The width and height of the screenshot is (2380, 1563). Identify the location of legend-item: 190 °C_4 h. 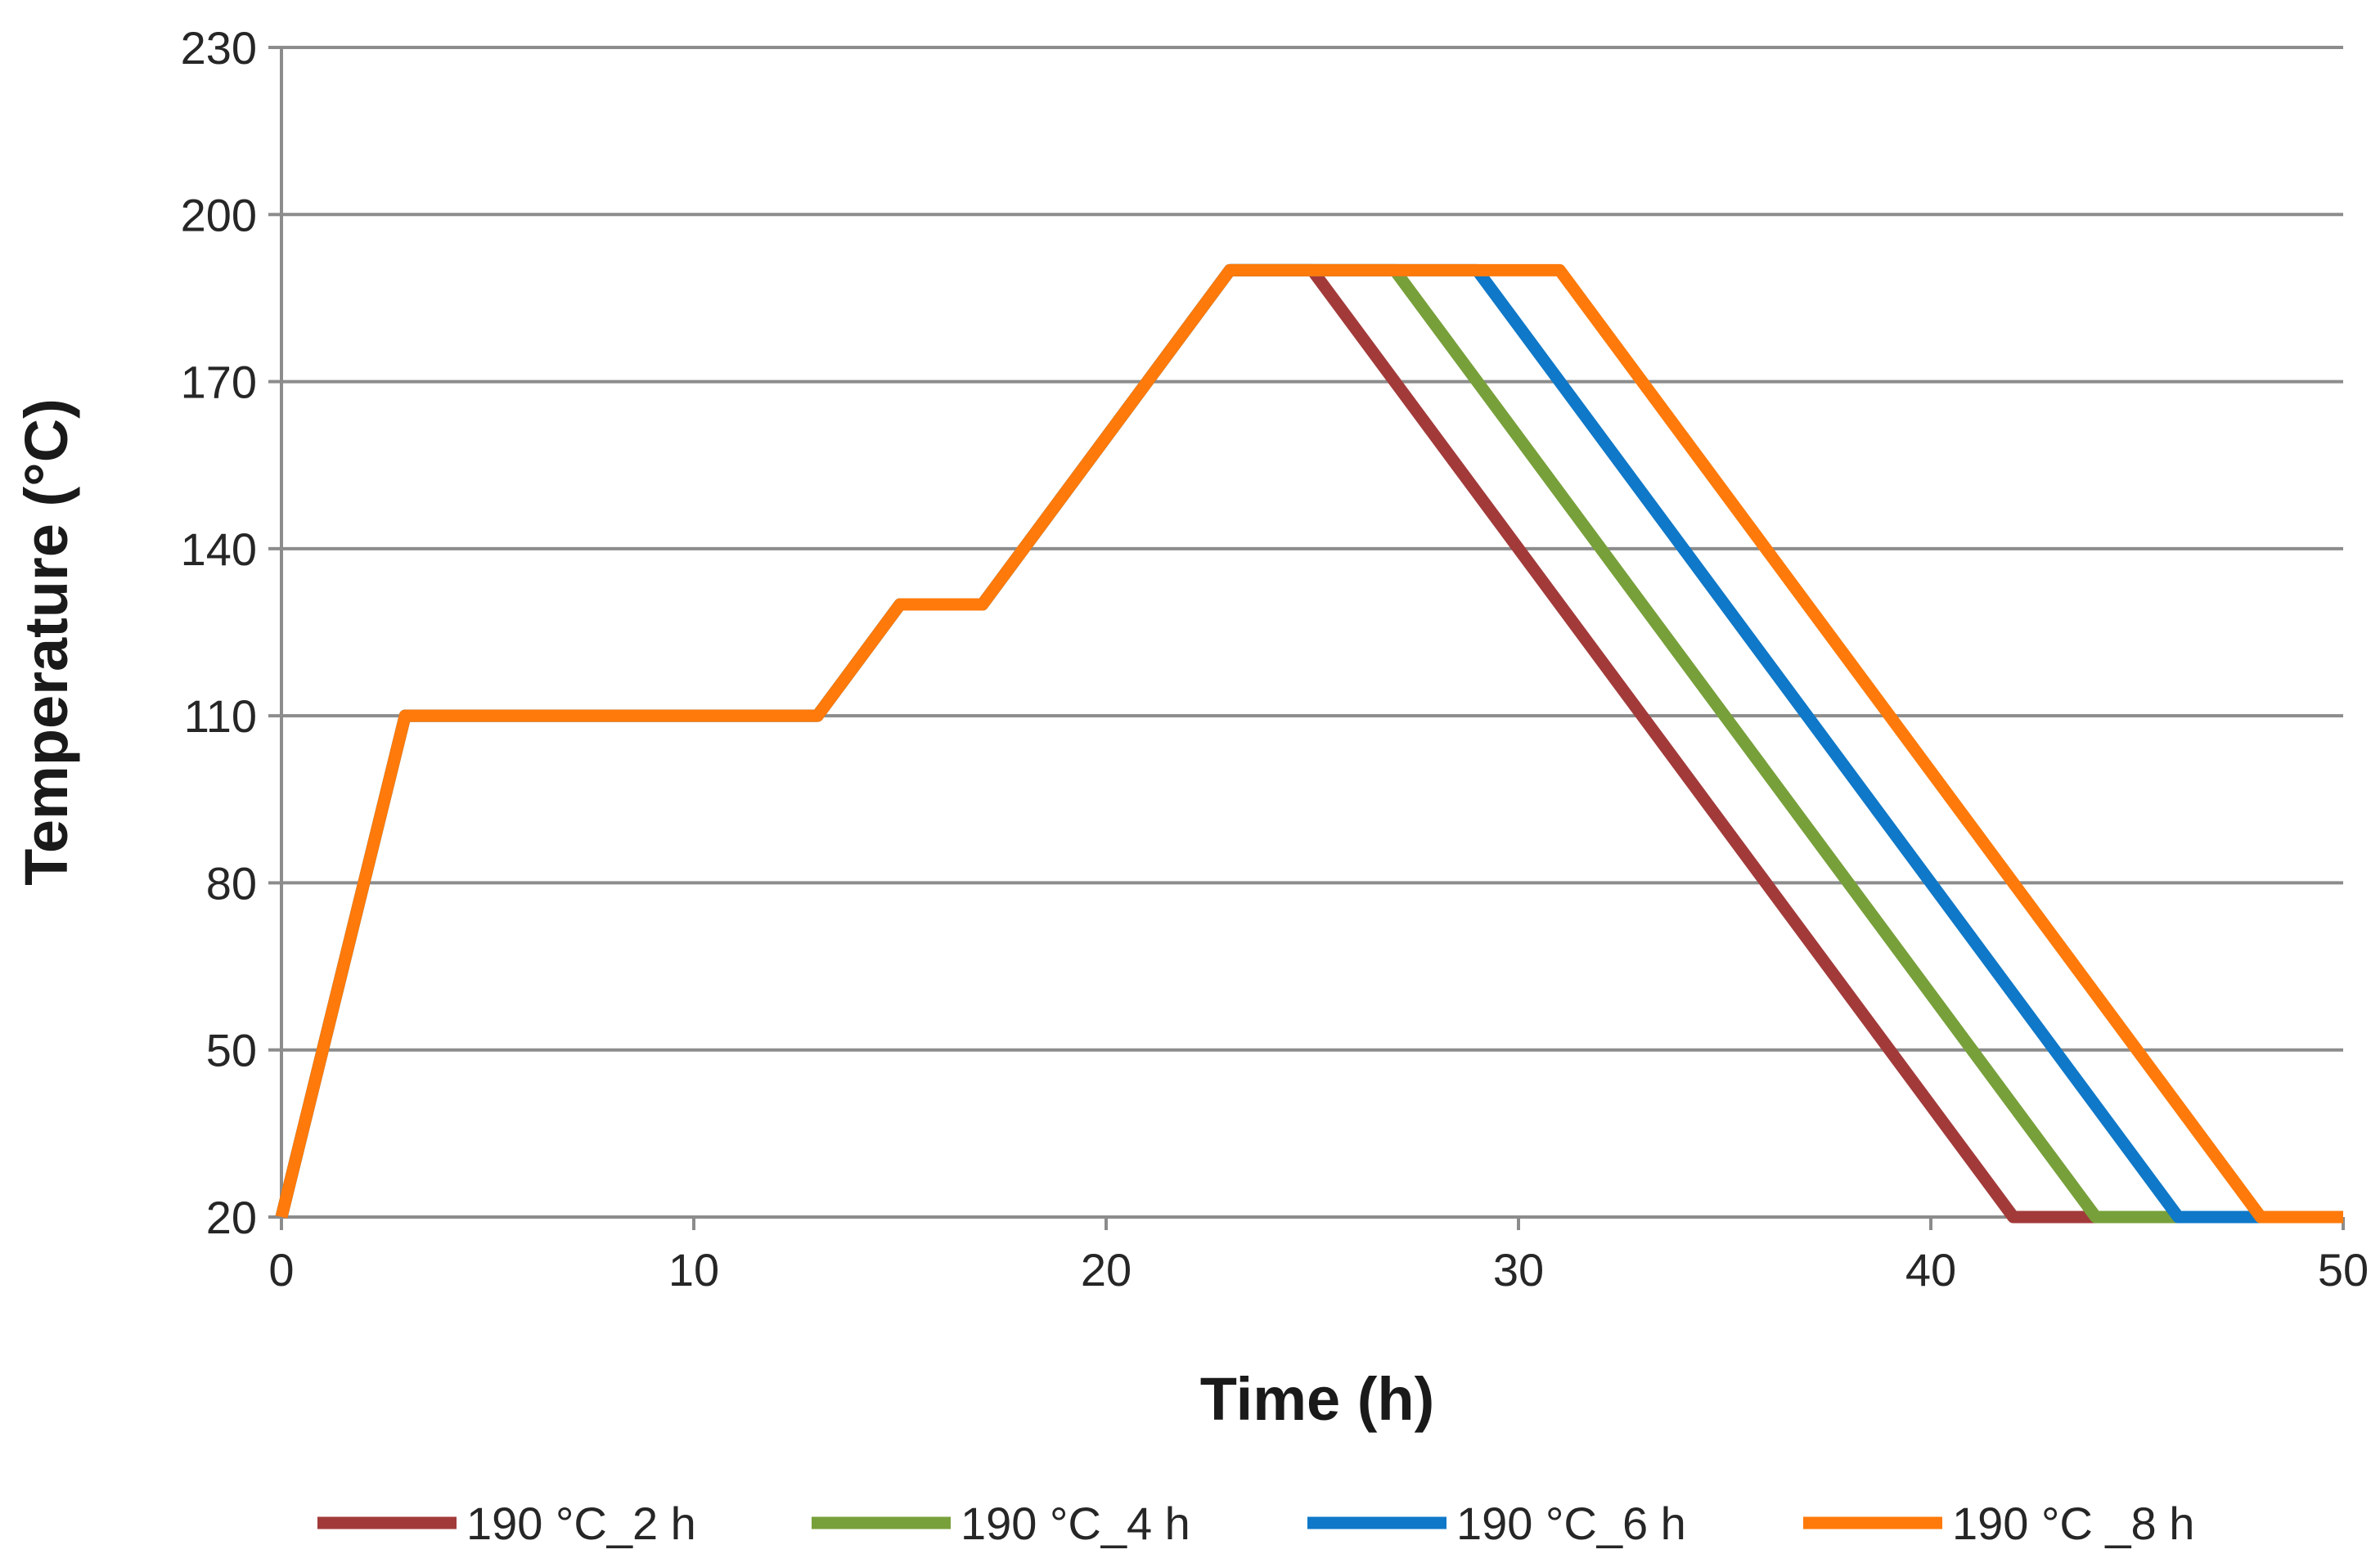
(1001, 1523).